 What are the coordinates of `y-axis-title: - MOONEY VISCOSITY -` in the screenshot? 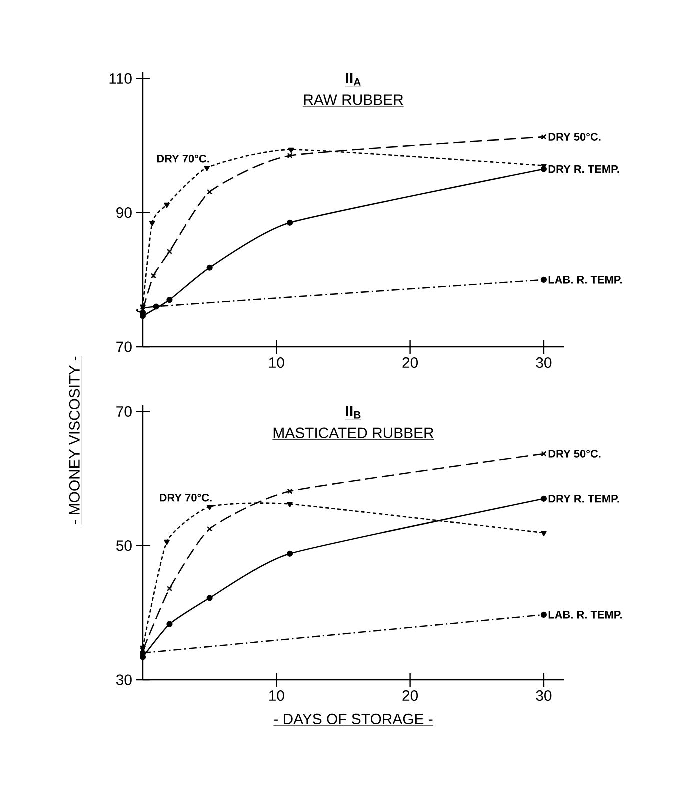 It's located at (74, 440).